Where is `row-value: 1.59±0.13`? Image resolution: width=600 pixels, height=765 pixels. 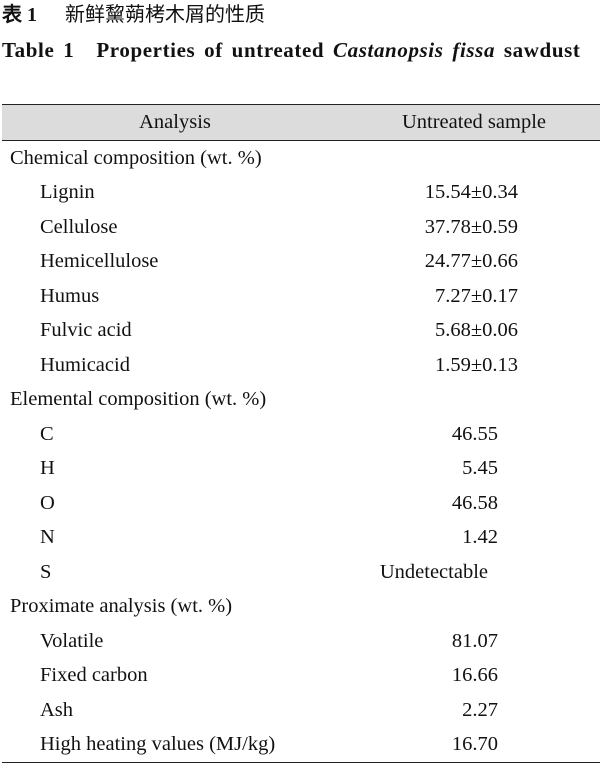 row-value: 1.59±0.13 is located at coordinates (476, 364).